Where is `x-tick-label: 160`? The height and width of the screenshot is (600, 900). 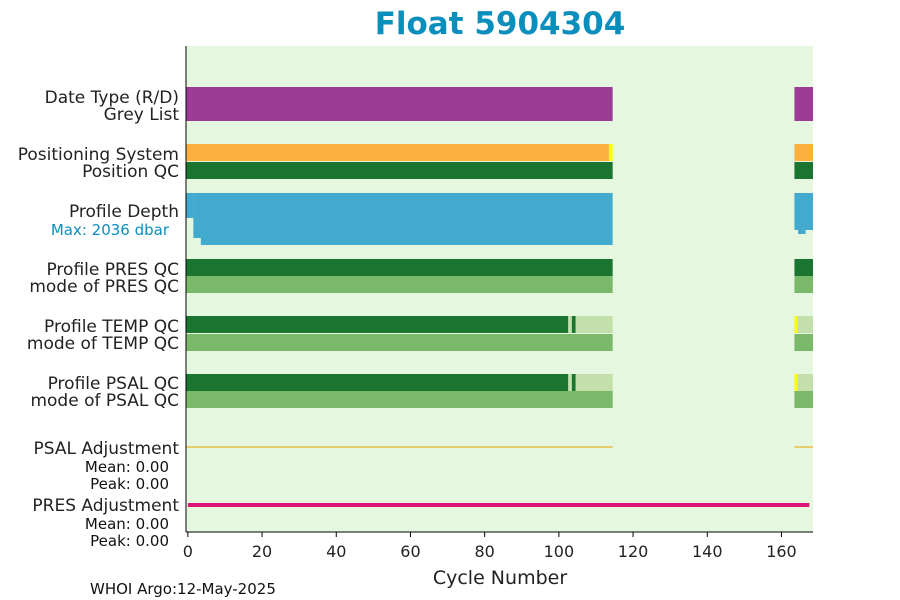
x-tick-label: 160 is located at coordinates (781, 551).